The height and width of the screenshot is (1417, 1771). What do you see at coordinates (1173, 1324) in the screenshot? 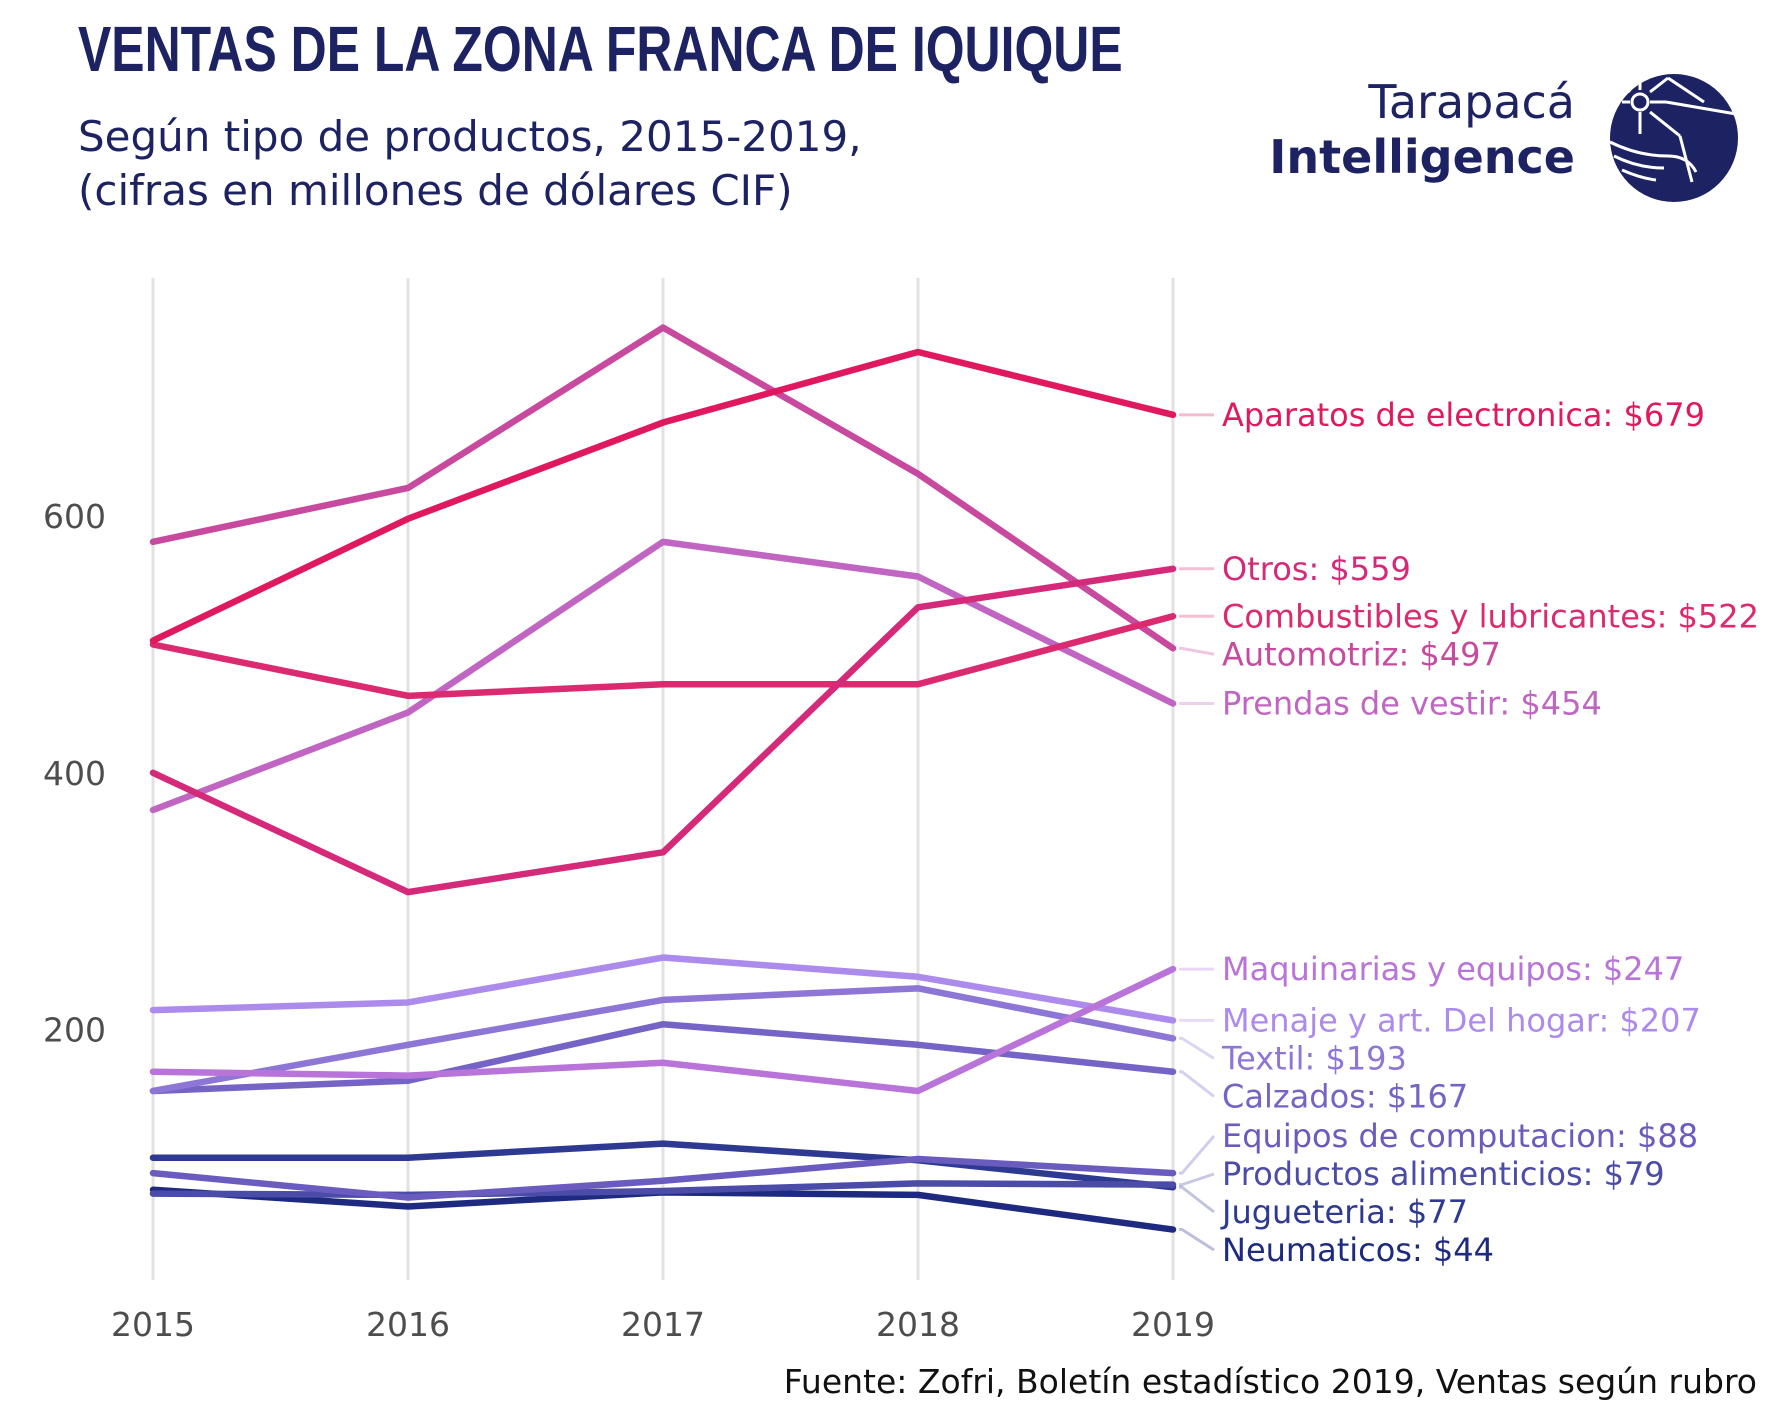
I see `x-tick-label: 2019` at bounding box center [1173, 1324].